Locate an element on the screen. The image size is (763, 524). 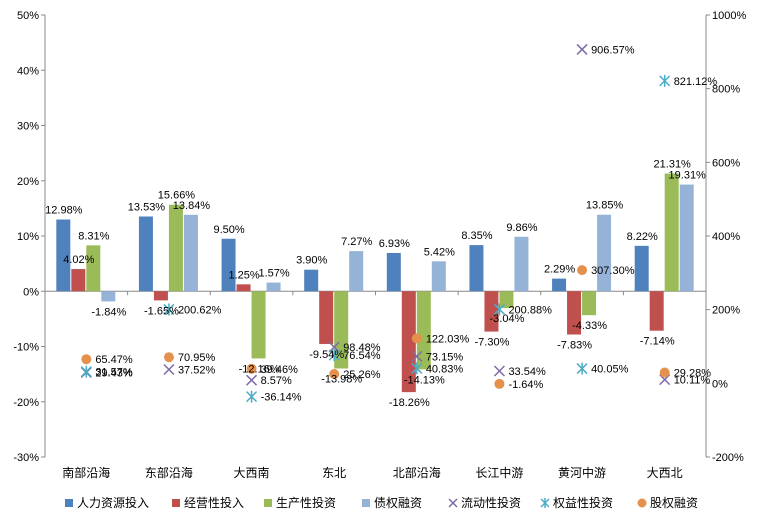
category-label: 长江中游 is located at coordinates (499, 472).